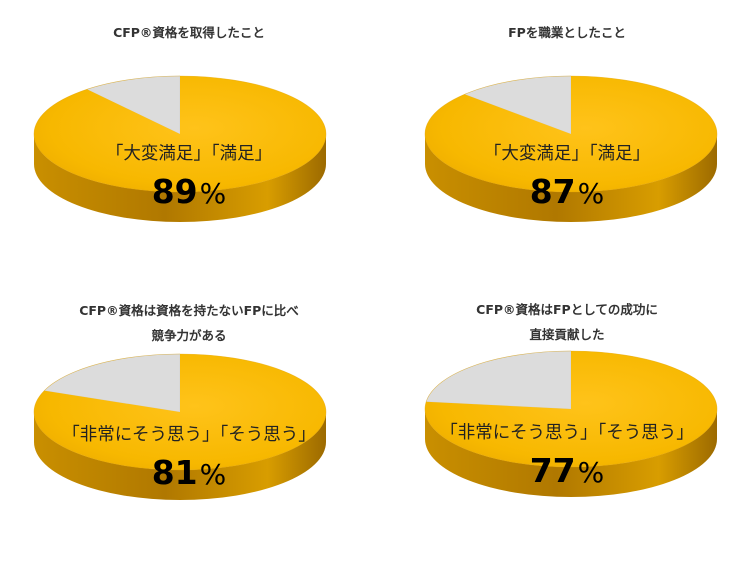  Describe the element at coordinates (552, 470) in the screenshot. I see `pie-value-number: 77` at that location.